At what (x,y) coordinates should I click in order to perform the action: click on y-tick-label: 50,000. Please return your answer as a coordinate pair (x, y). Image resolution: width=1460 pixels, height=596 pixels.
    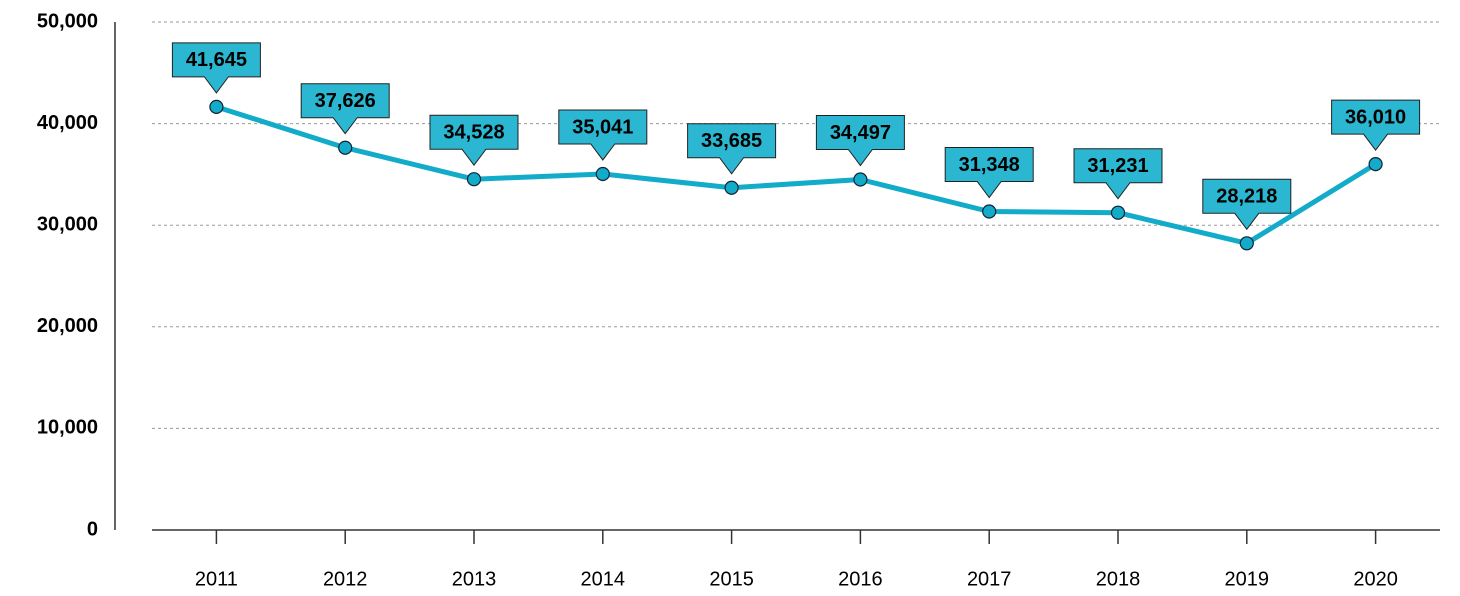
    Looking at the image, I should click on (67, 21).